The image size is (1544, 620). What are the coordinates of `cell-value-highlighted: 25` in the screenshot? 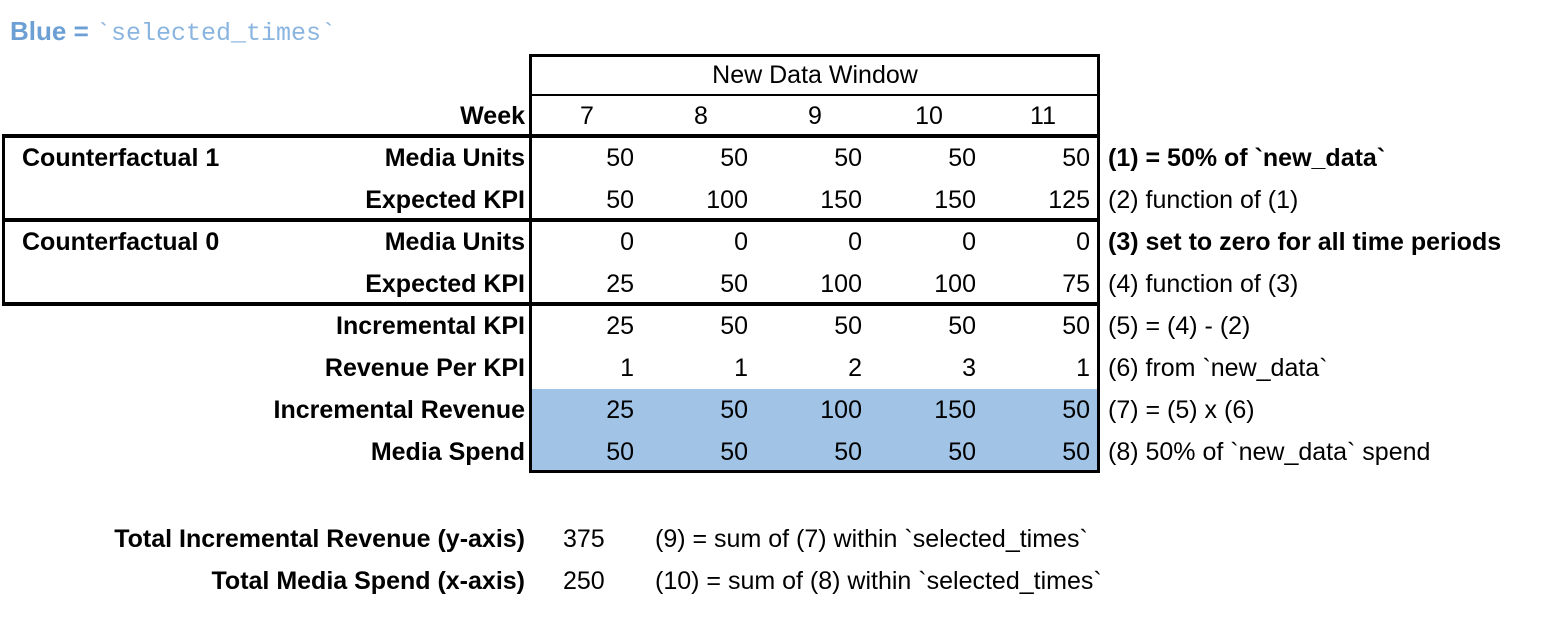 It's located at (620, 410).